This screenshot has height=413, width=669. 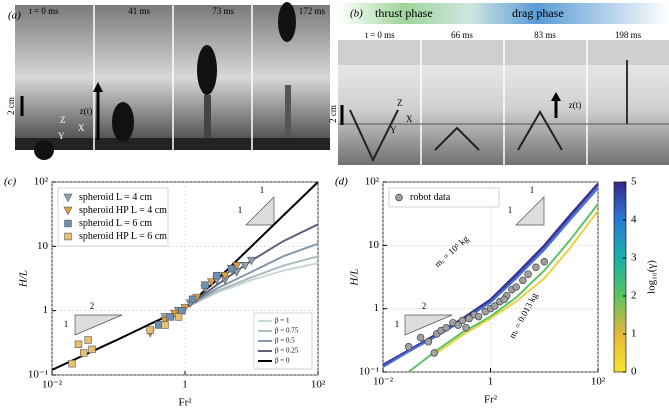 I want to click on time-label: 41 ms, so click(x=139, y=11).